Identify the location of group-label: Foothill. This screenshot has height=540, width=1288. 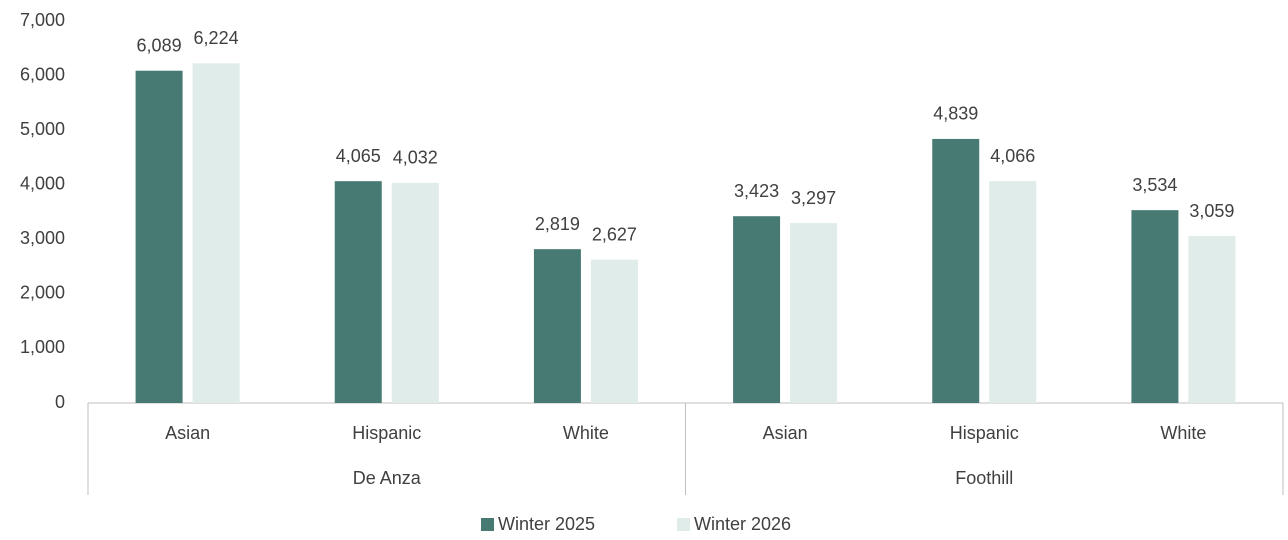
(984, 478).